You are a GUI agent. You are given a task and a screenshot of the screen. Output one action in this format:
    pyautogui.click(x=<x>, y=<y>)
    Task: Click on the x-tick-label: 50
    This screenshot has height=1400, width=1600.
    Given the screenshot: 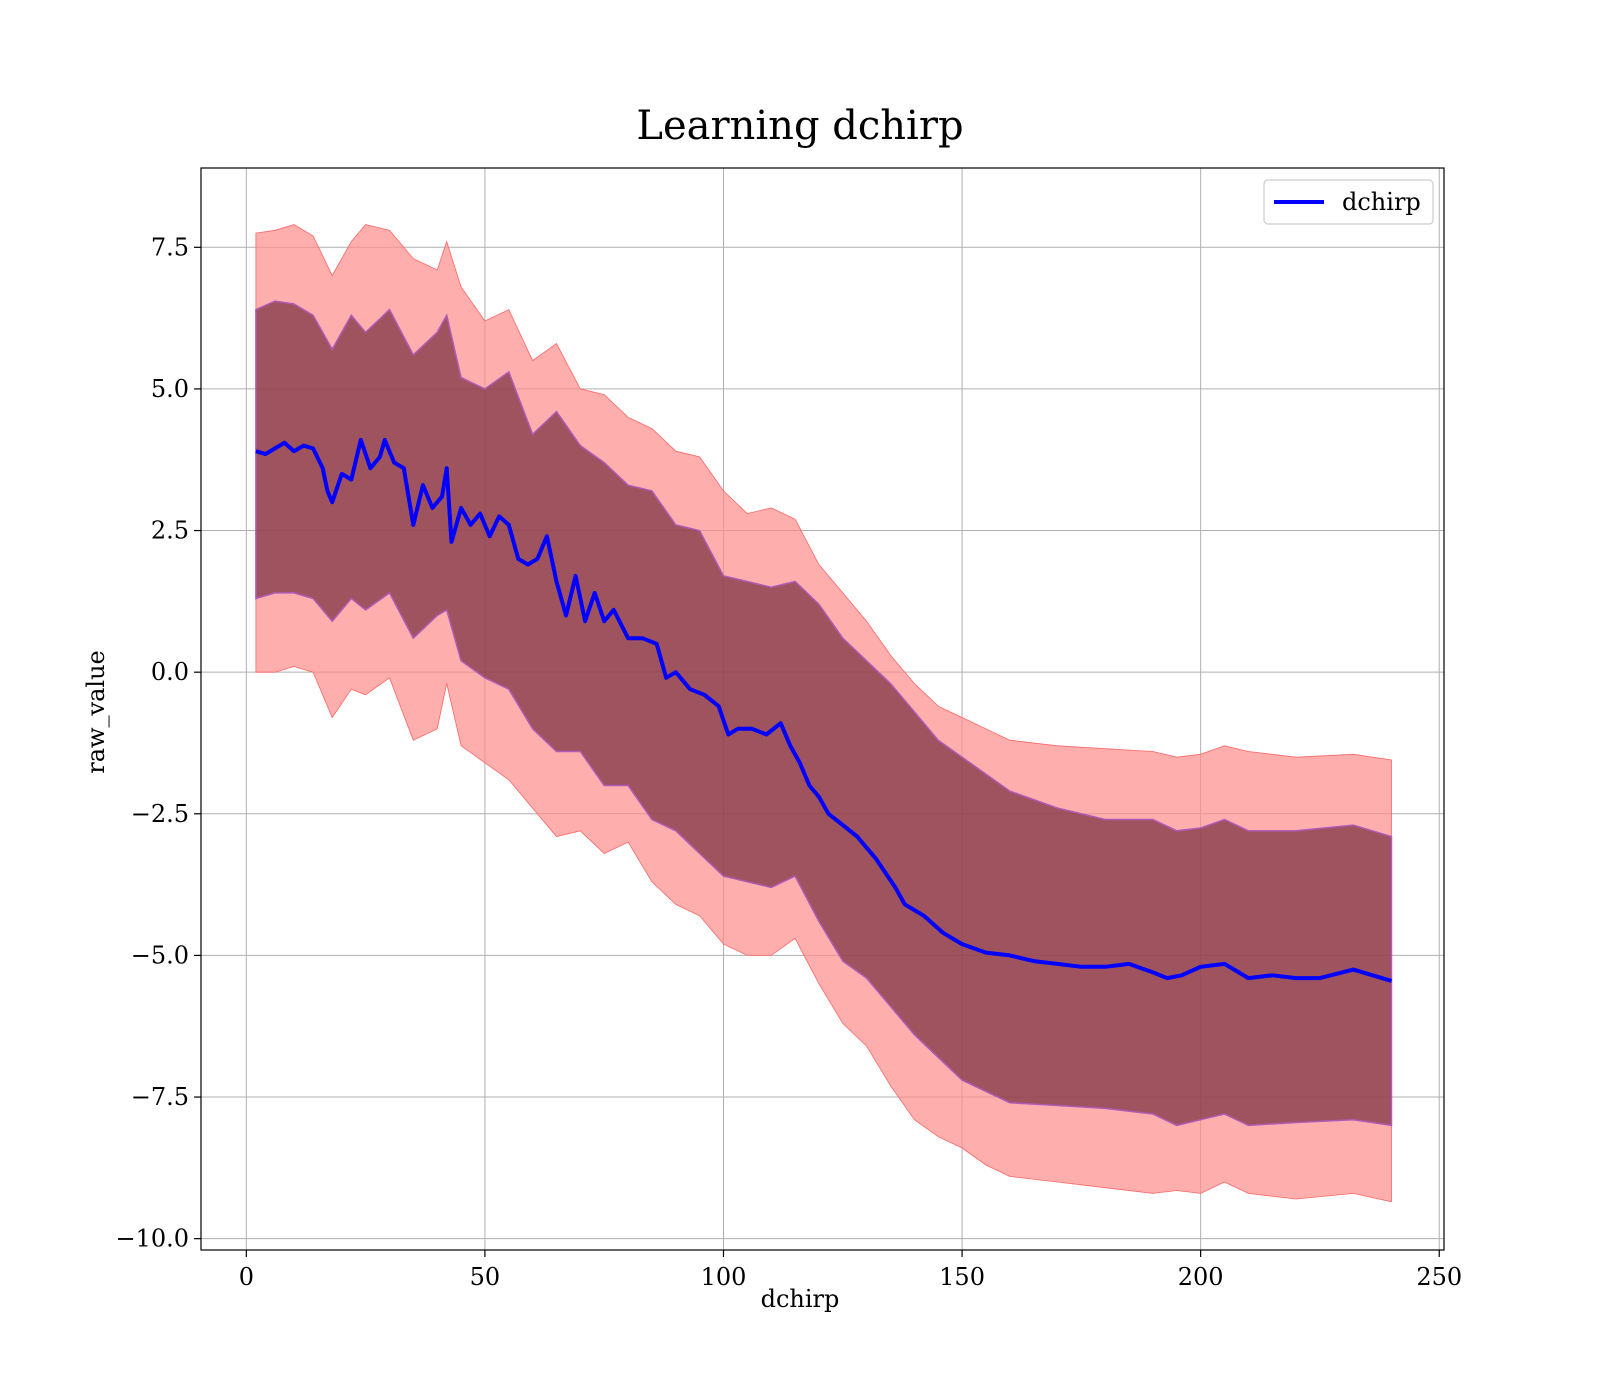 What is the action you would take?
    pyautogui.click(x=485, y=1277)
    